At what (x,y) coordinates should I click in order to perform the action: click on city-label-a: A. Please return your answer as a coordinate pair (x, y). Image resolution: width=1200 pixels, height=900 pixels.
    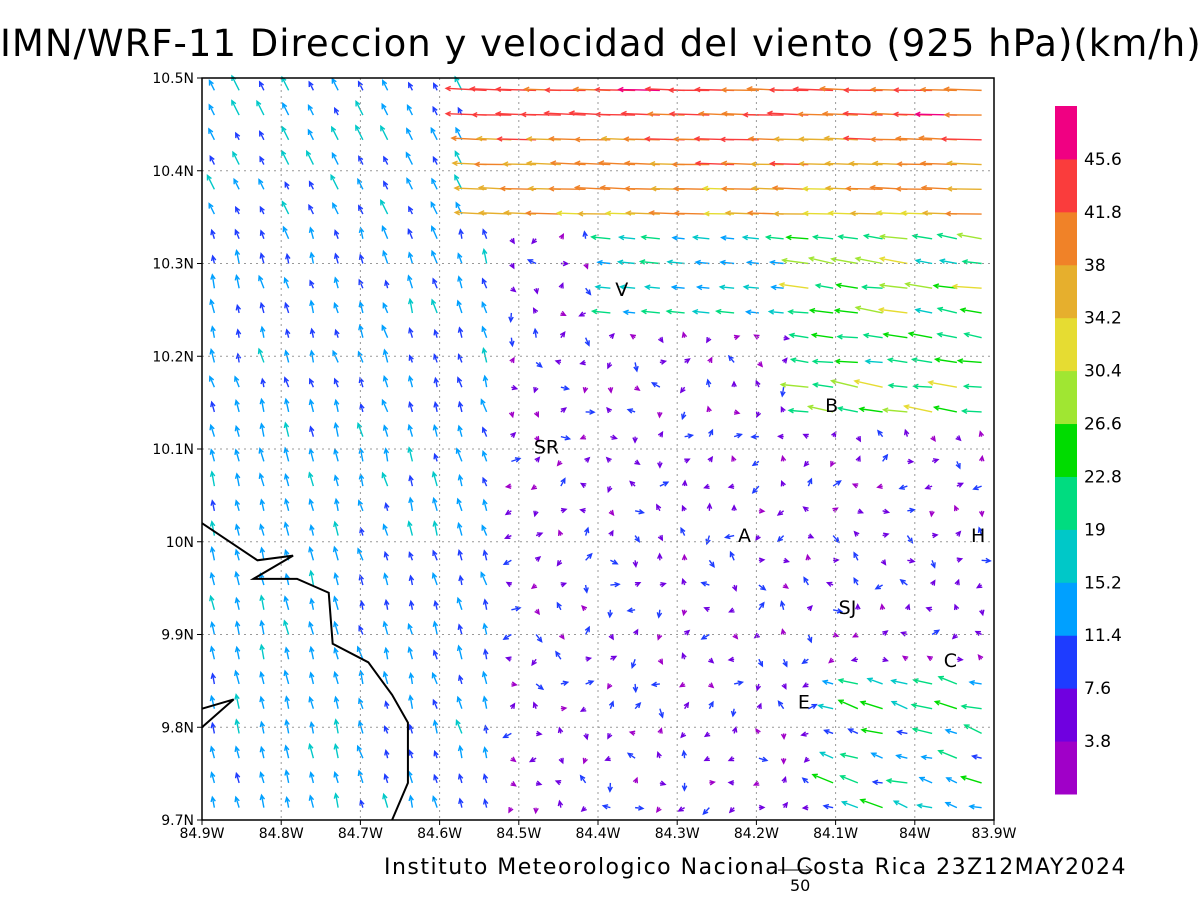
    Looking at the image, I should click on (744, 536).